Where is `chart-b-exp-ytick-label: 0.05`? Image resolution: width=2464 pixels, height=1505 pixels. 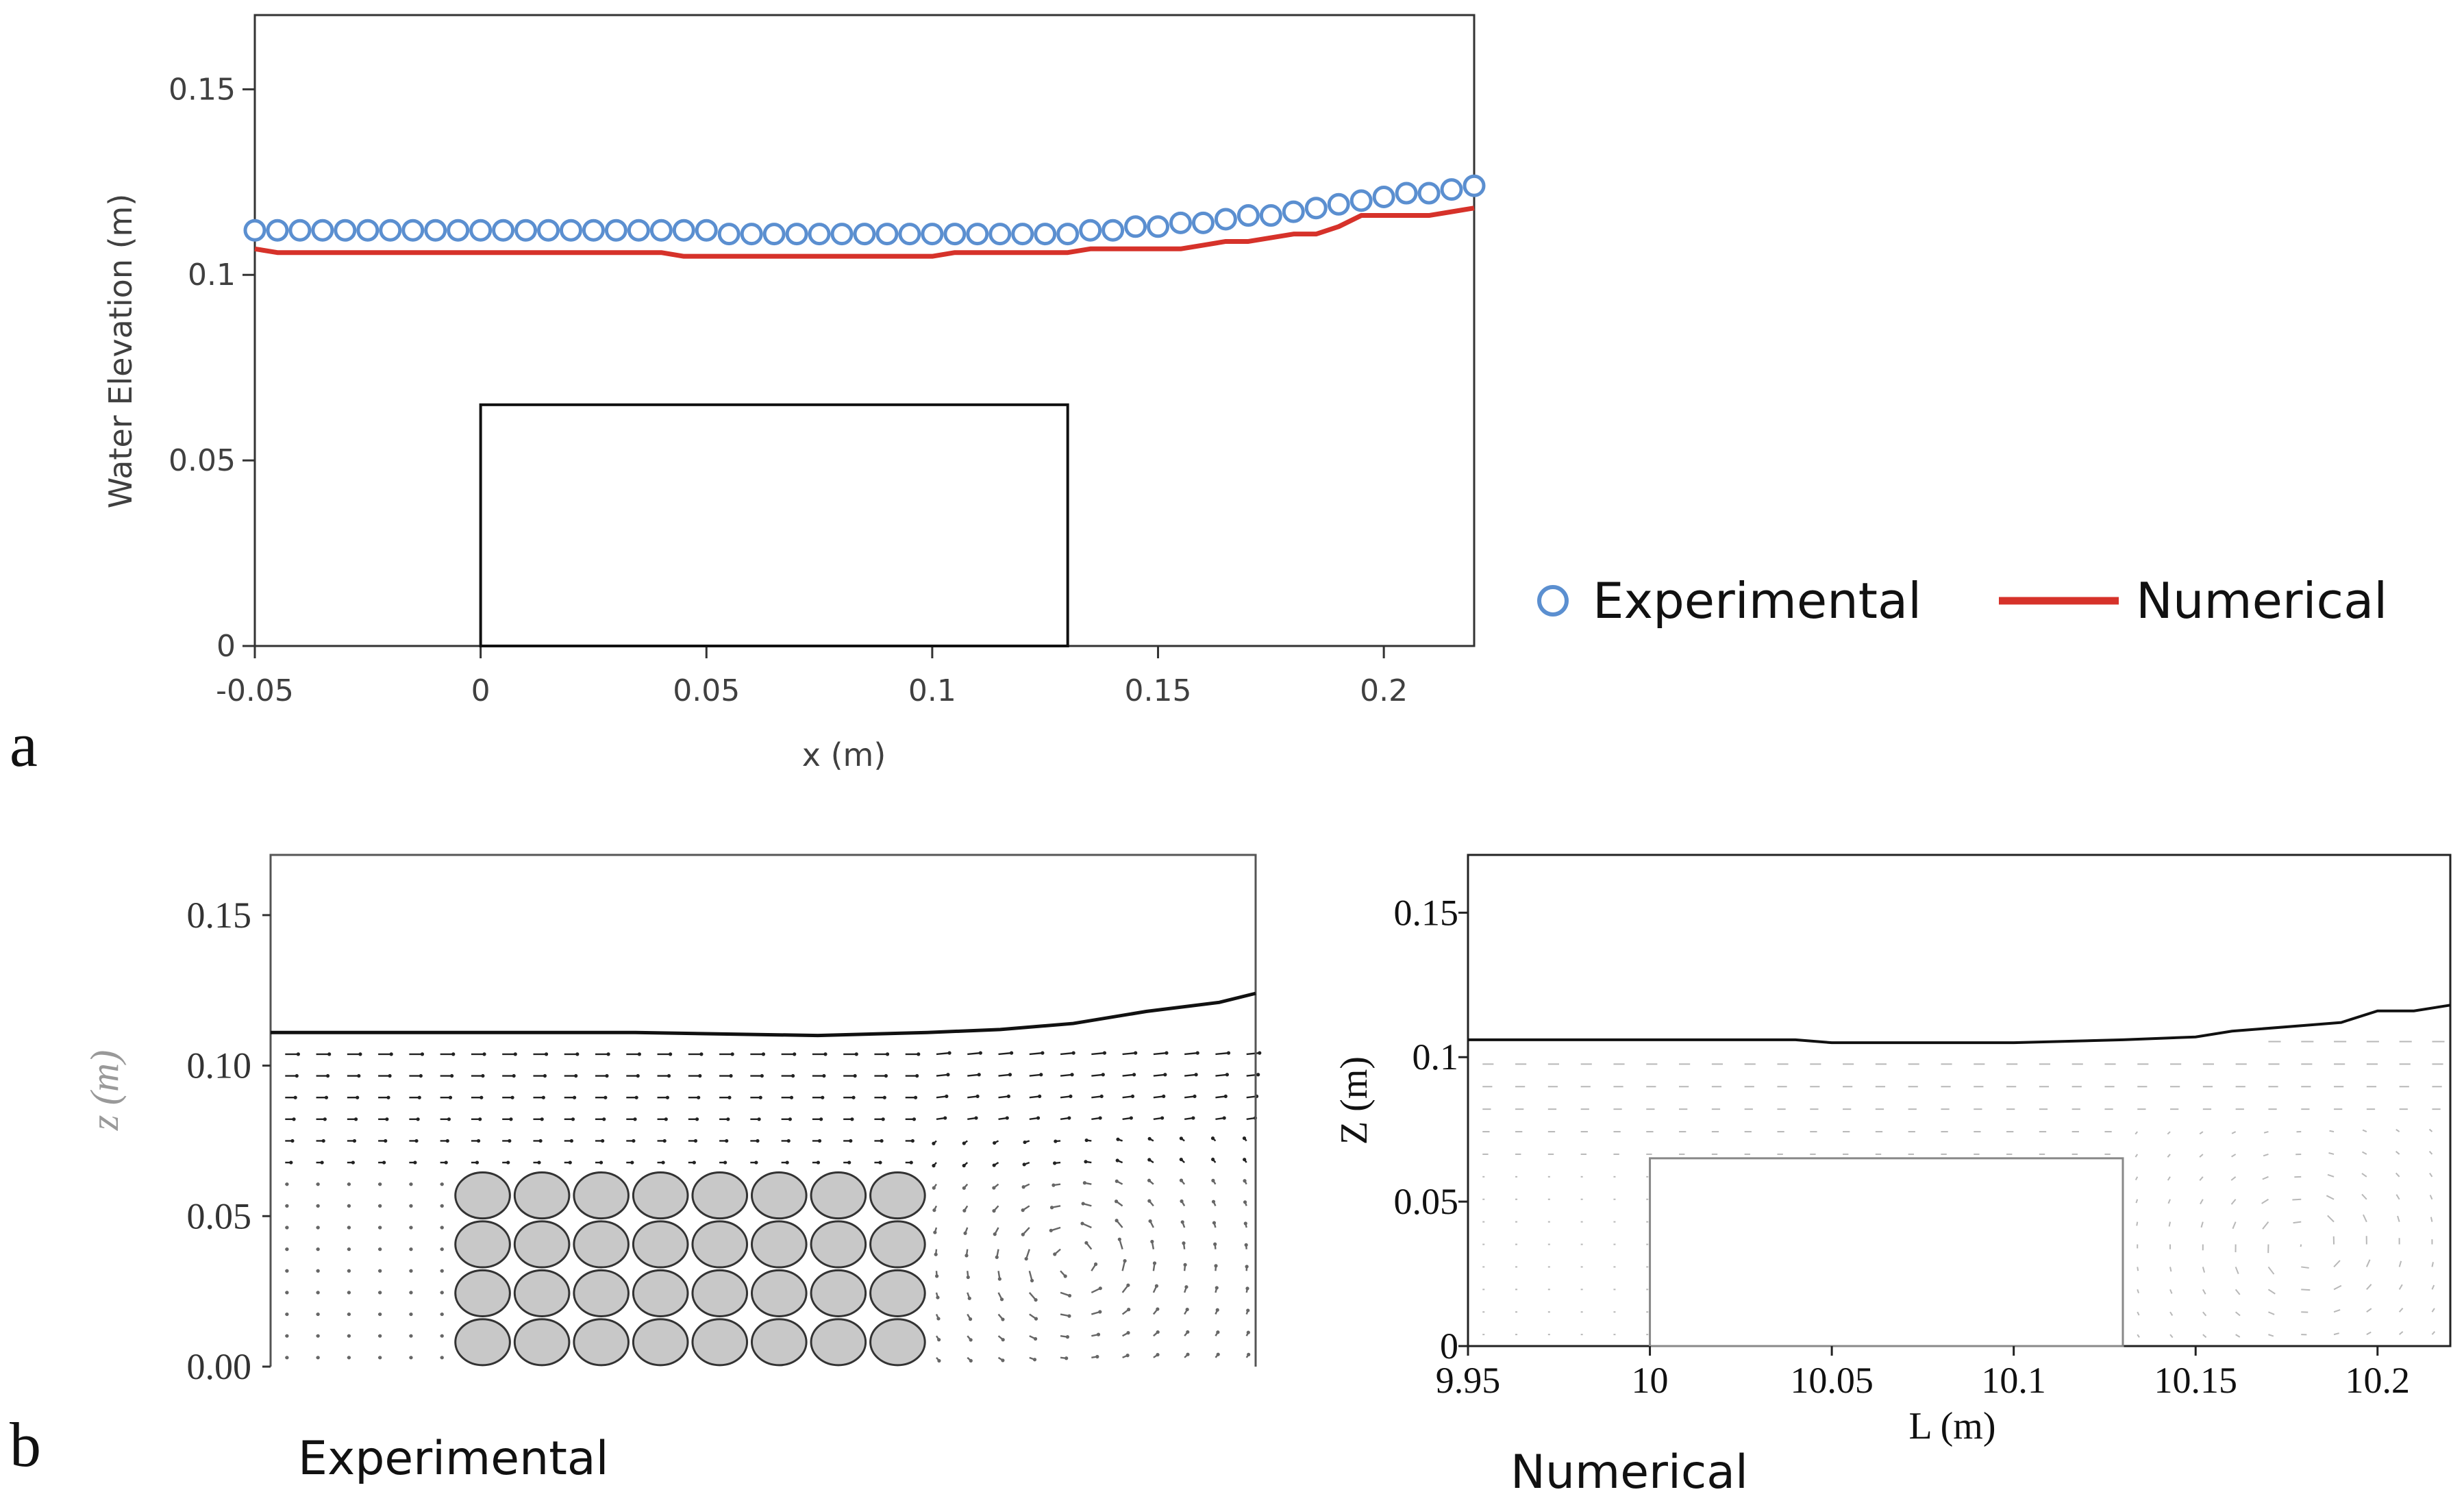 chart-b-exp-ytick-label: 0.05 is located at coordinates (219, 1215).